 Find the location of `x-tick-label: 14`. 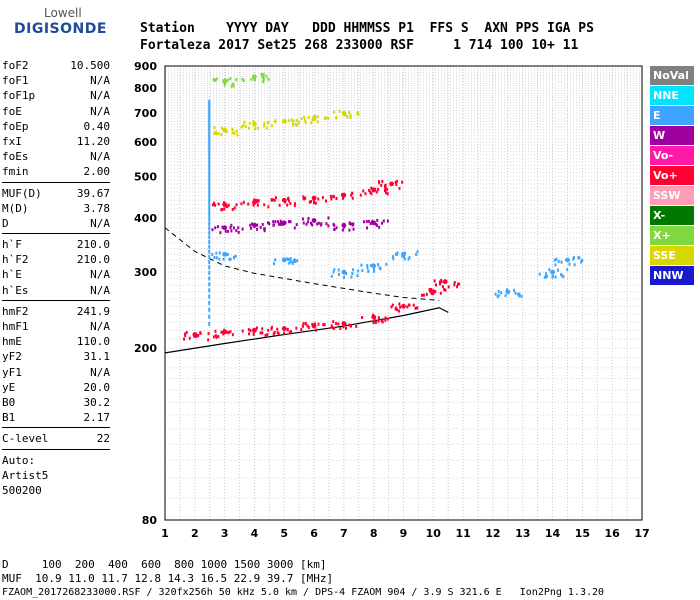

x-tick-label: 14 is located at coordinates (553, 533).